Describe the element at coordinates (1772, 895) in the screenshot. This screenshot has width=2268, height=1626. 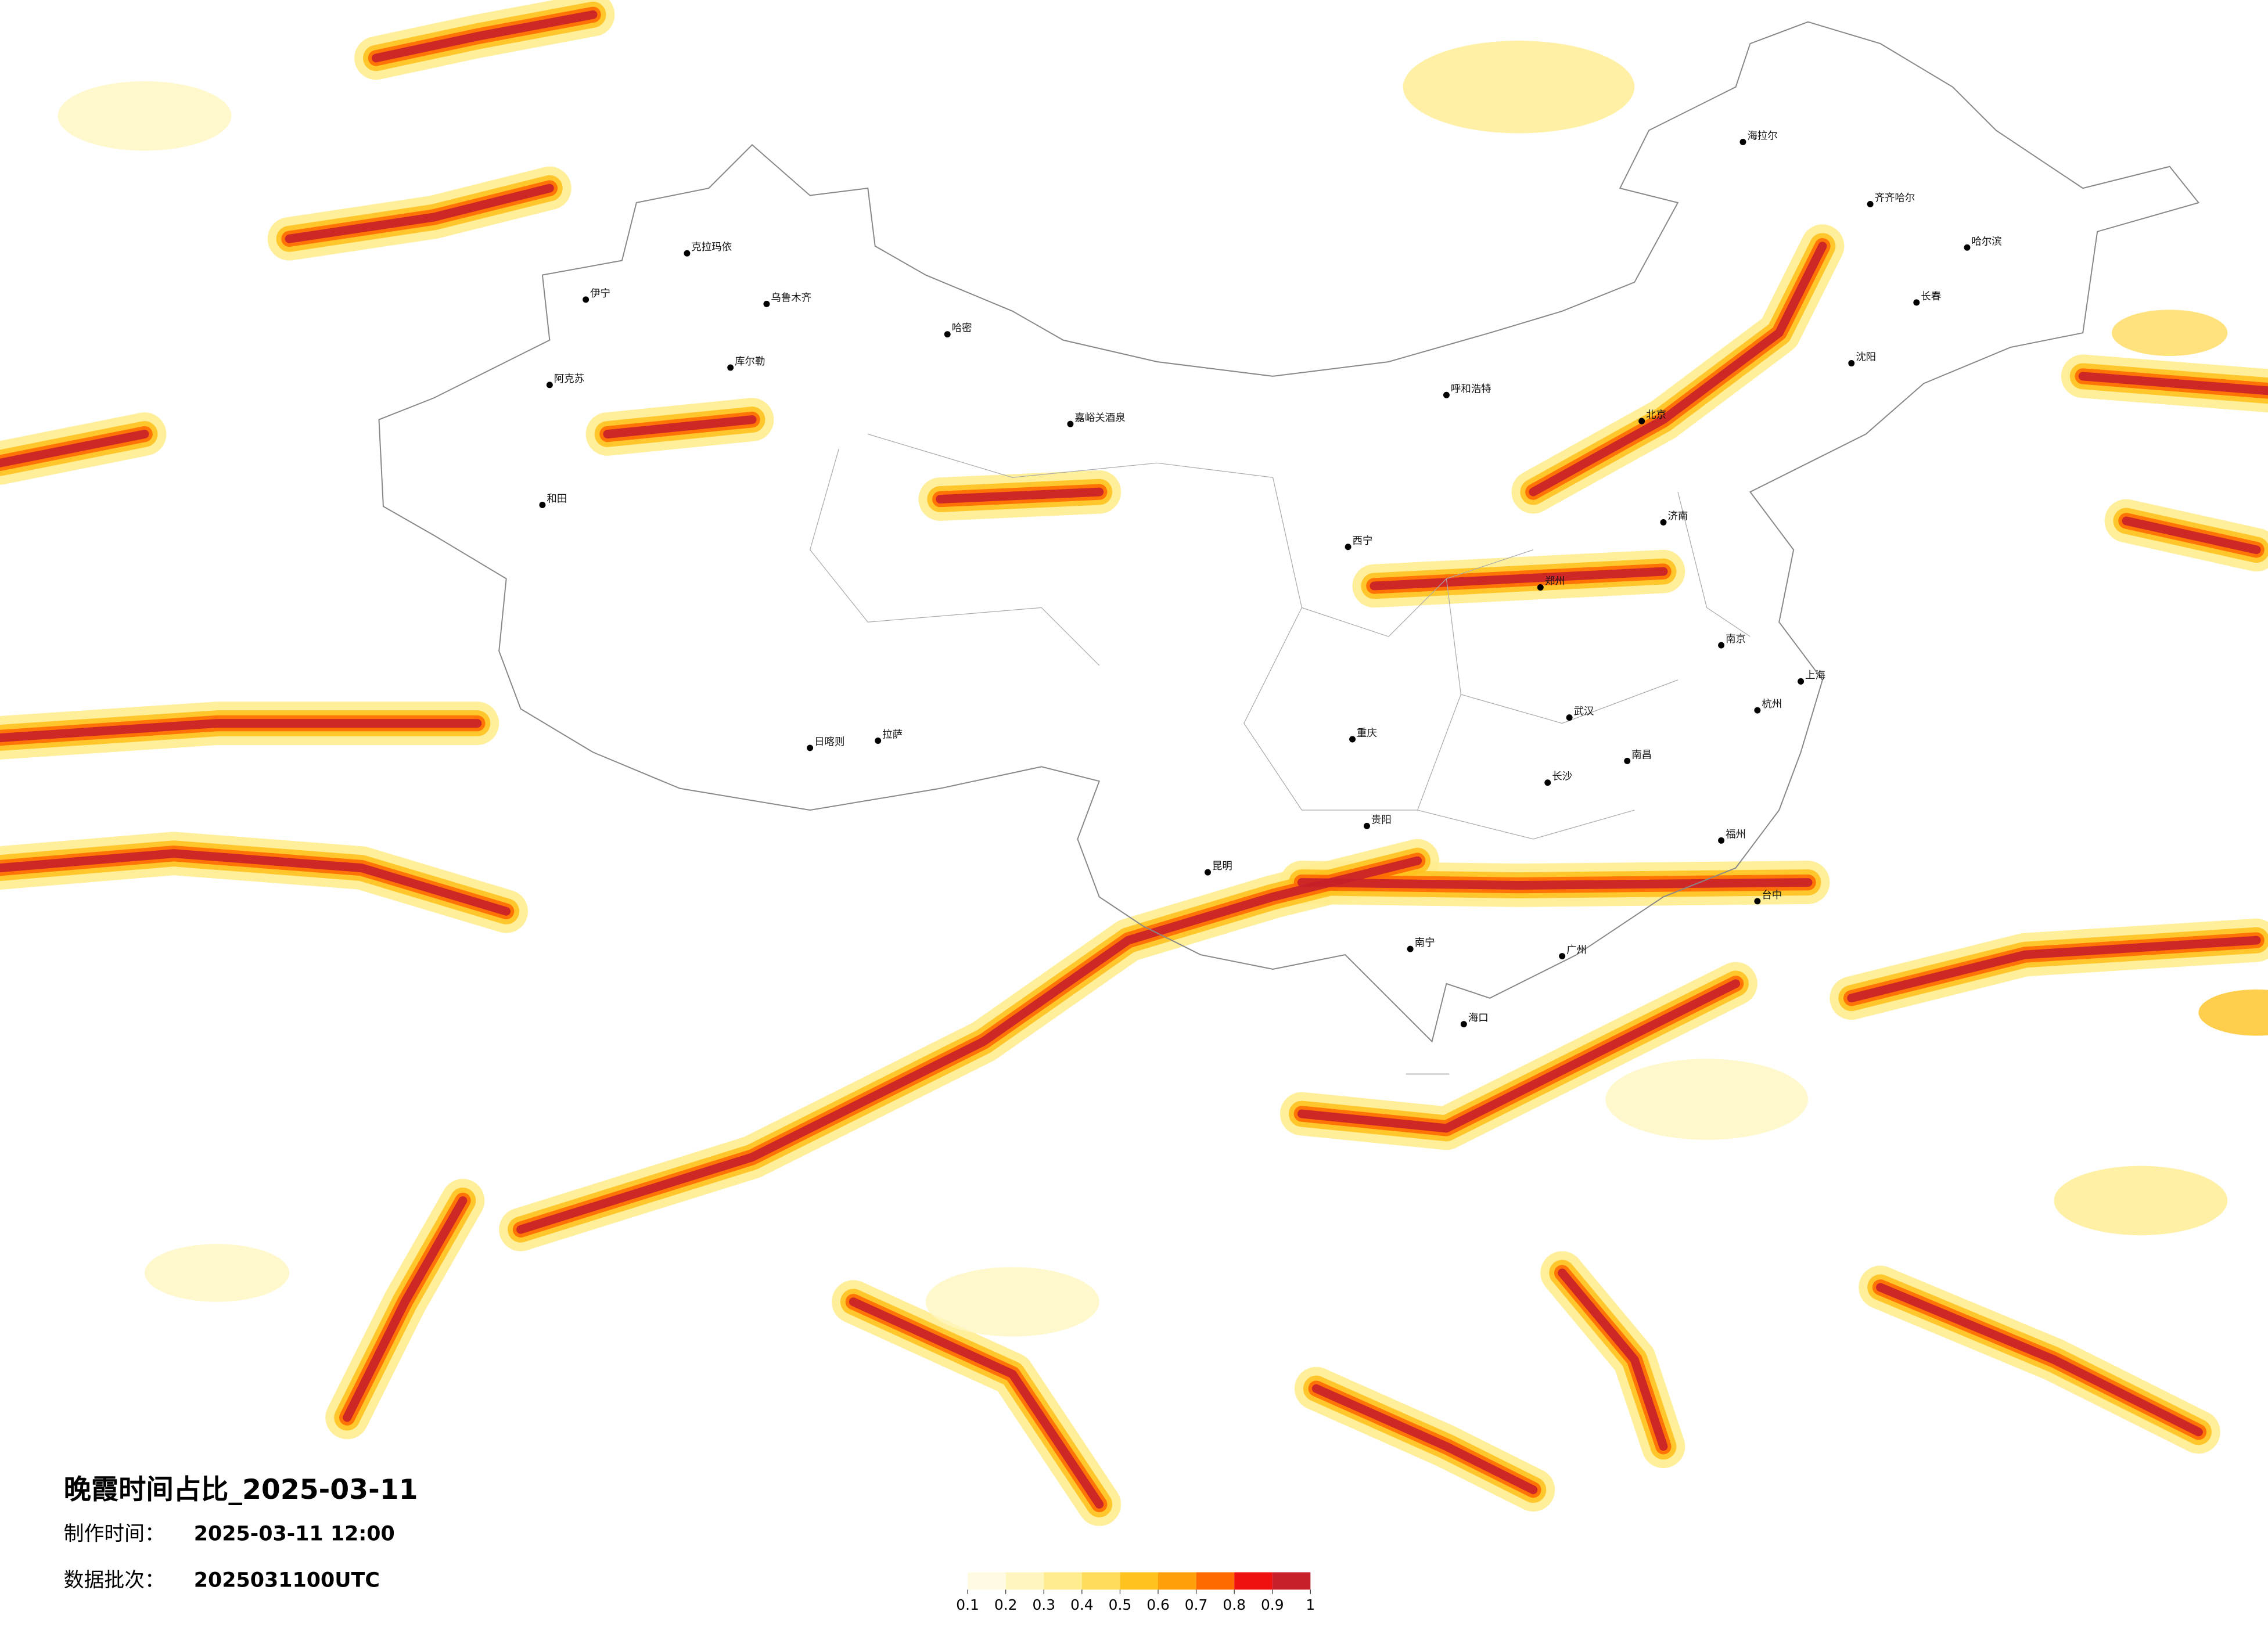
I see `city-label: 台中` at that location.